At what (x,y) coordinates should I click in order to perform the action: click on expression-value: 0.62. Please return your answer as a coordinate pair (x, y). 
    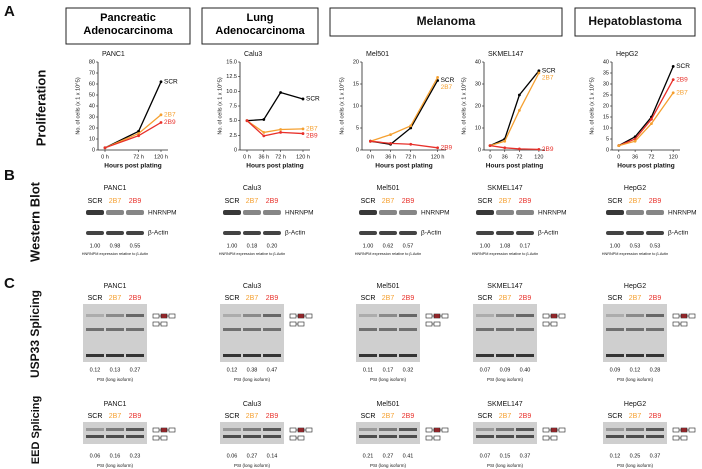
    Looking at the image, I should click on (388, 246).